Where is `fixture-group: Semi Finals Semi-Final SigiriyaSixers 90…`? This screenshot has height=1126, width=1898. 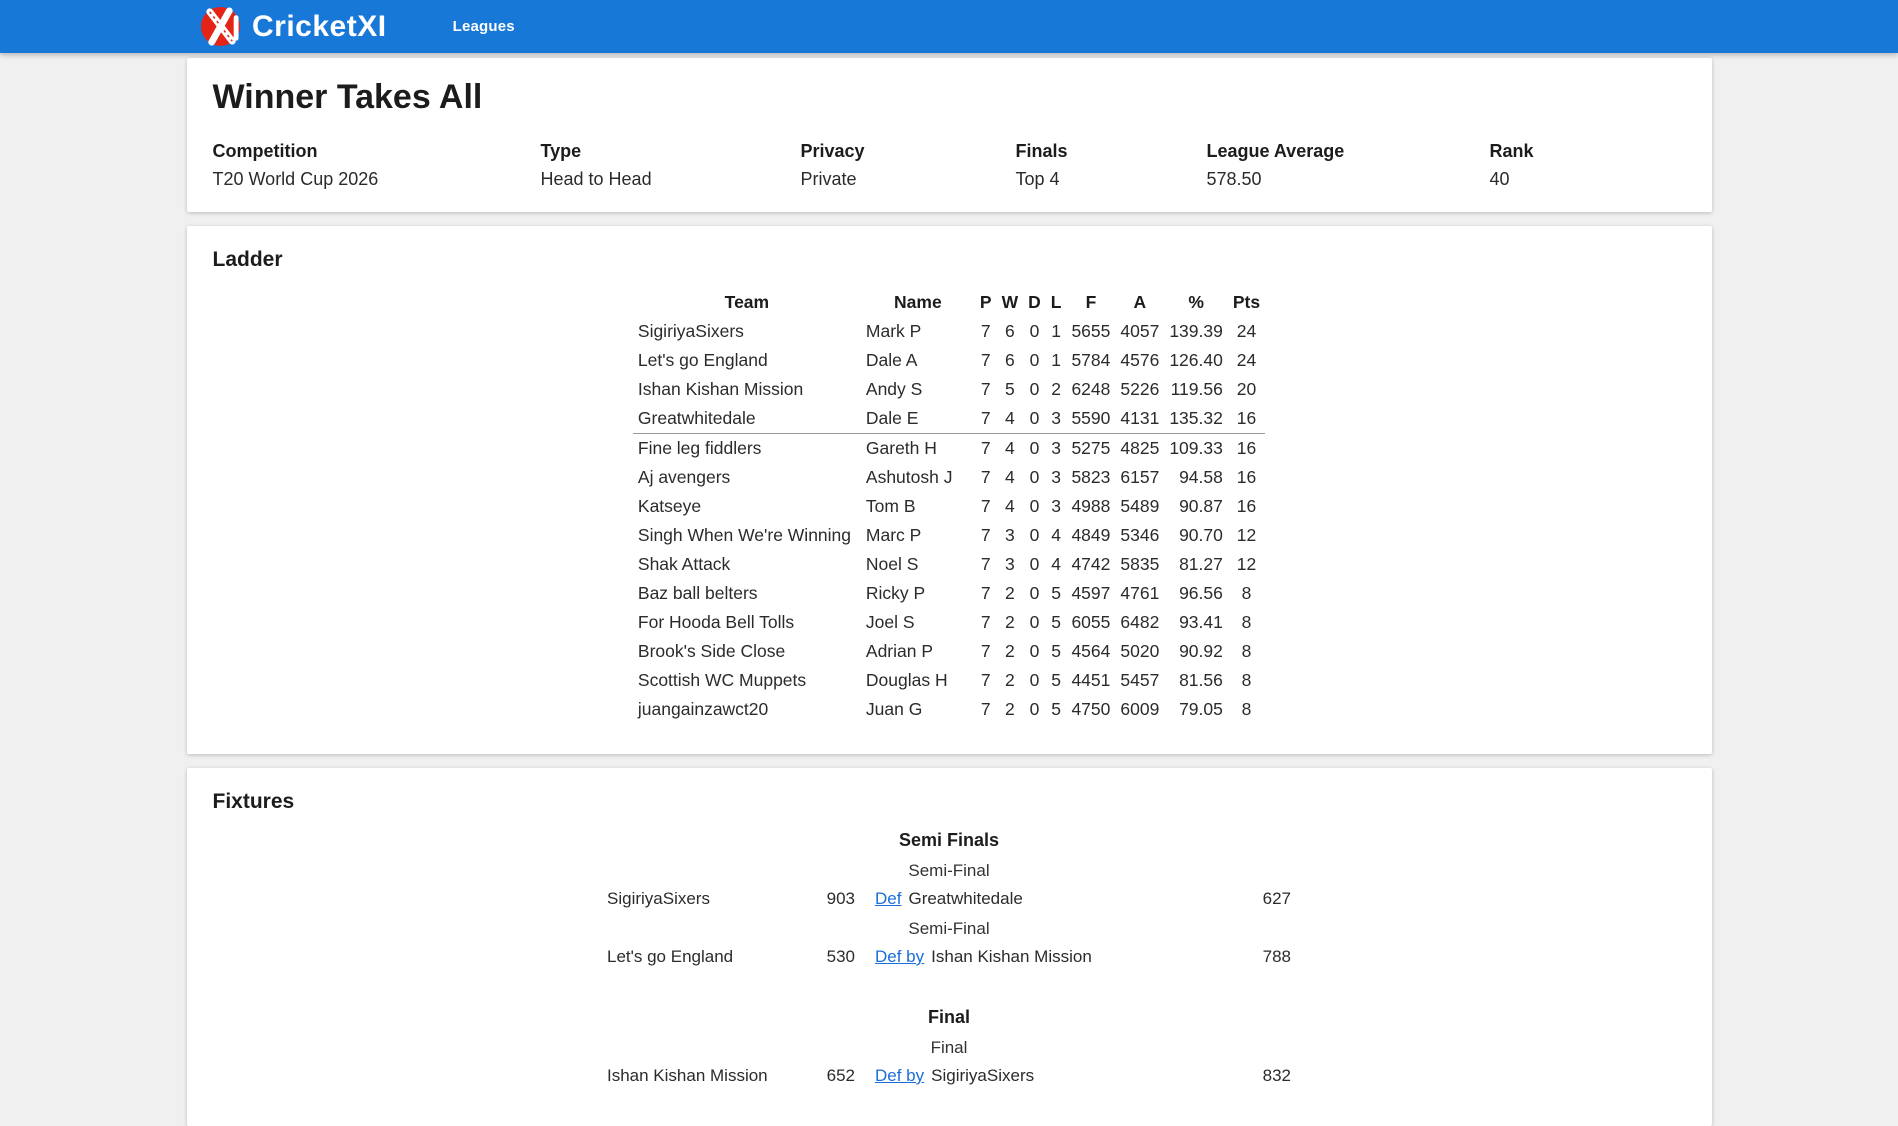 fixture-group: Semi Finals Semi-Final SigiriyaSixers 90… is located at coordinates (949, 898).